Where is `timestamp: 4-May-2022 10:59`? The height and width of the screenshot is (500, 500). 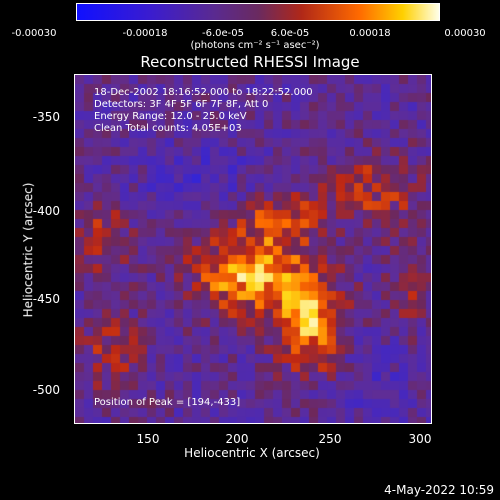
timestamp: 4-May-2022 10:59 is located at coordinates (439, 490).